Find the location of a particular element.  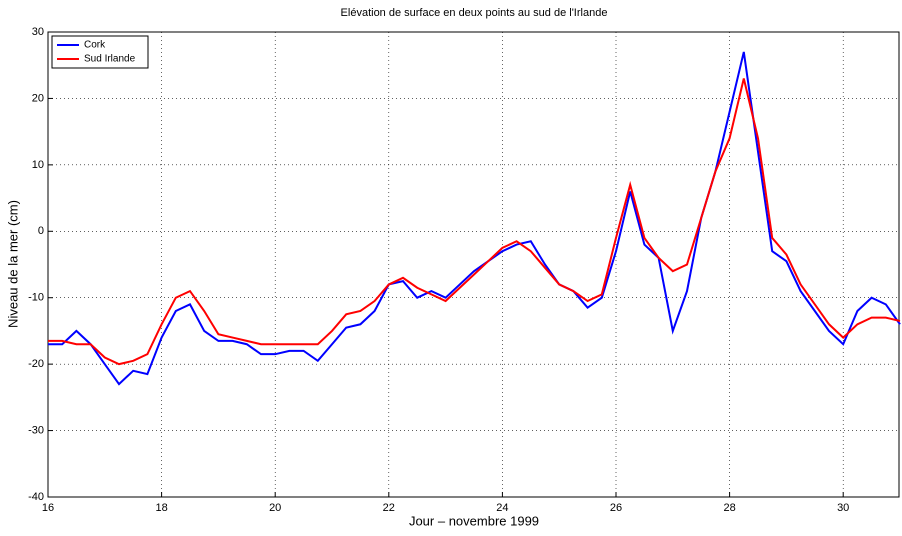

y-tick-label: 0 is located at coordinates (41, 231).